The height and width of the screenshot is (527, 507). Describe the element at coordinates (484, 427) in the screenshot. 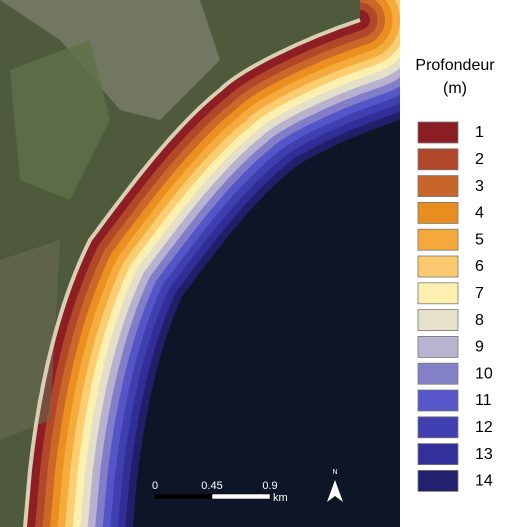

I see `legend-label: 12` at that location.